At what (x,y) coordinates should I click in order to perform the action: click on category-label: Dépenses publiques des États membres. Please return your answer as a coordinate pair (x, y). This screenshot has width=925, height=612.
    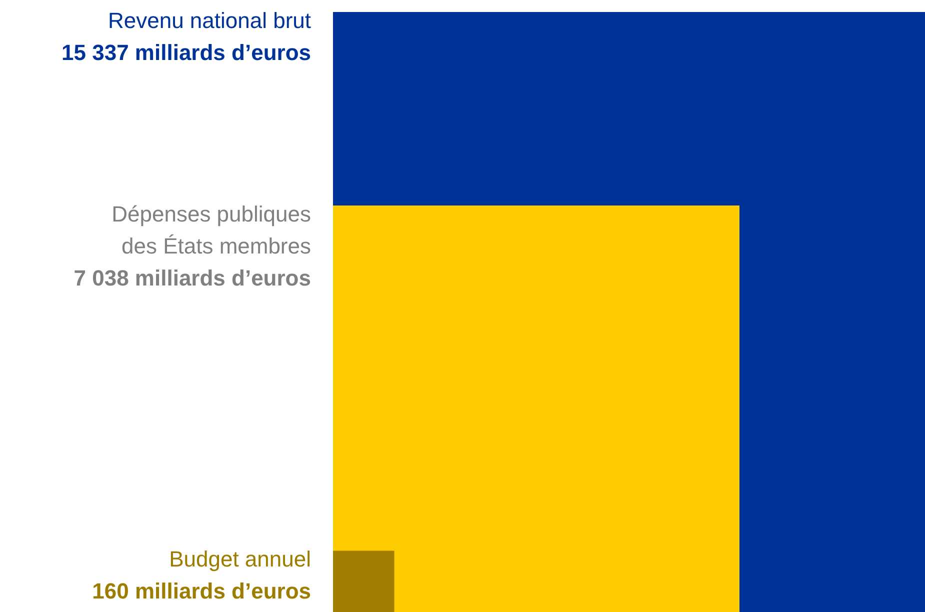
    Looking at the image, I should click on (211, 230).